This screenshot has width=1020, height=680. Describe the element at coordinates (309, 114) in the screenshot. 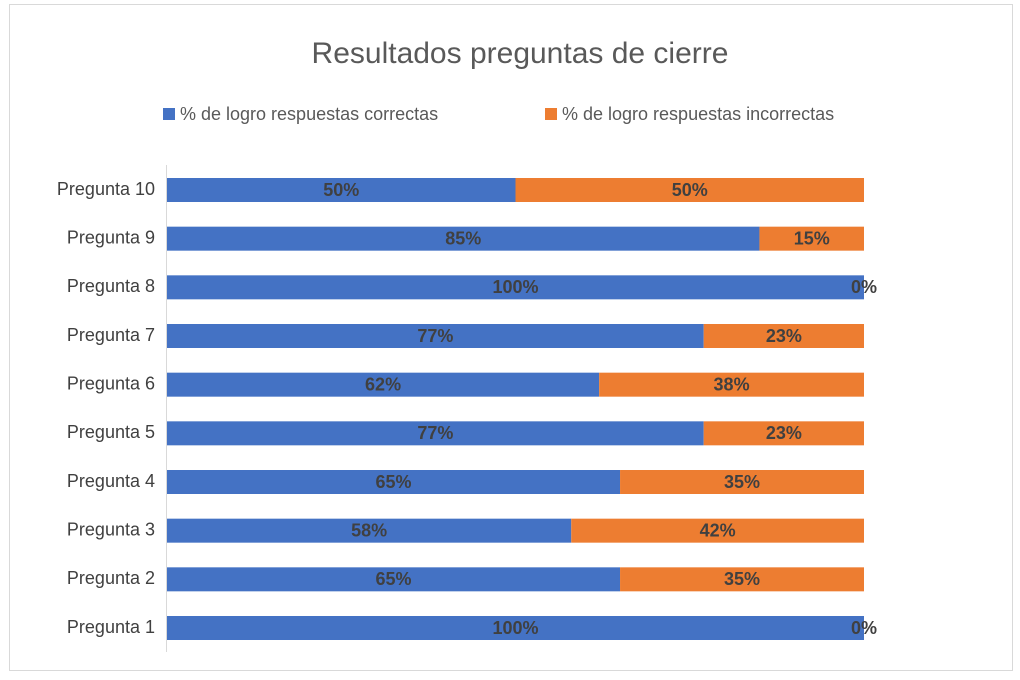

I see `legend-label: % de logro respuestas correctas` at that location.